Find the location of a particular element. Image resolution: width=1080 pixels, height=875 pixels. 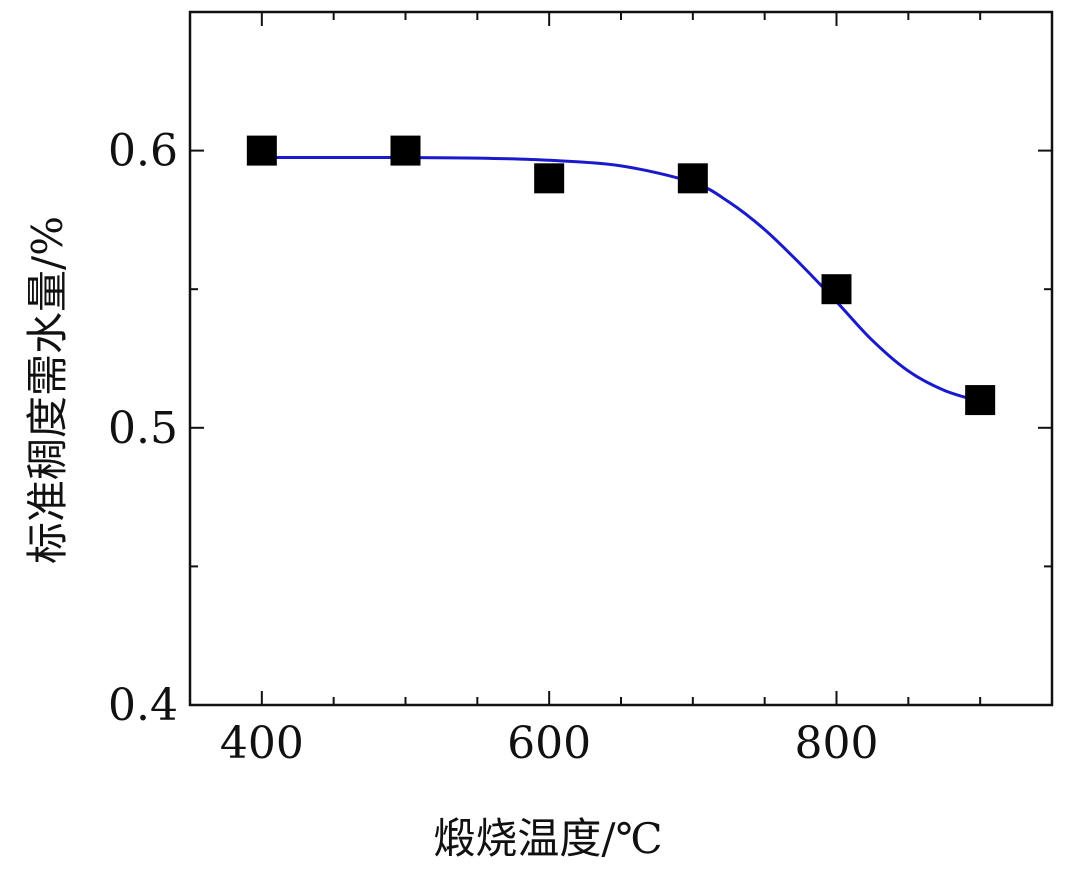

y-axis-label: 标准稠度需水量/% is located at coordinates (47, 390).